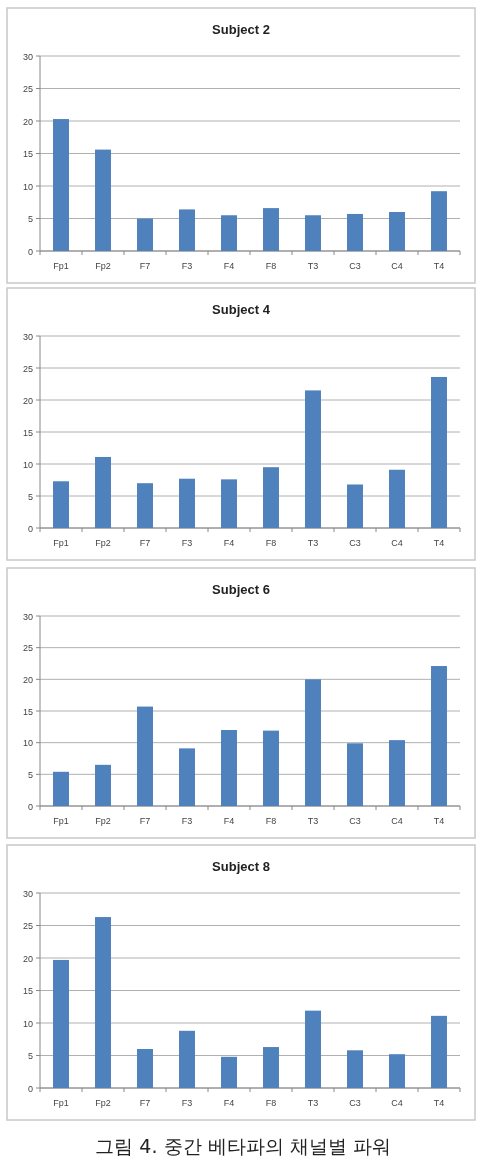 The image size is (486, 1163). I want to click on chart-title: Subject 2, so click(241, 29).